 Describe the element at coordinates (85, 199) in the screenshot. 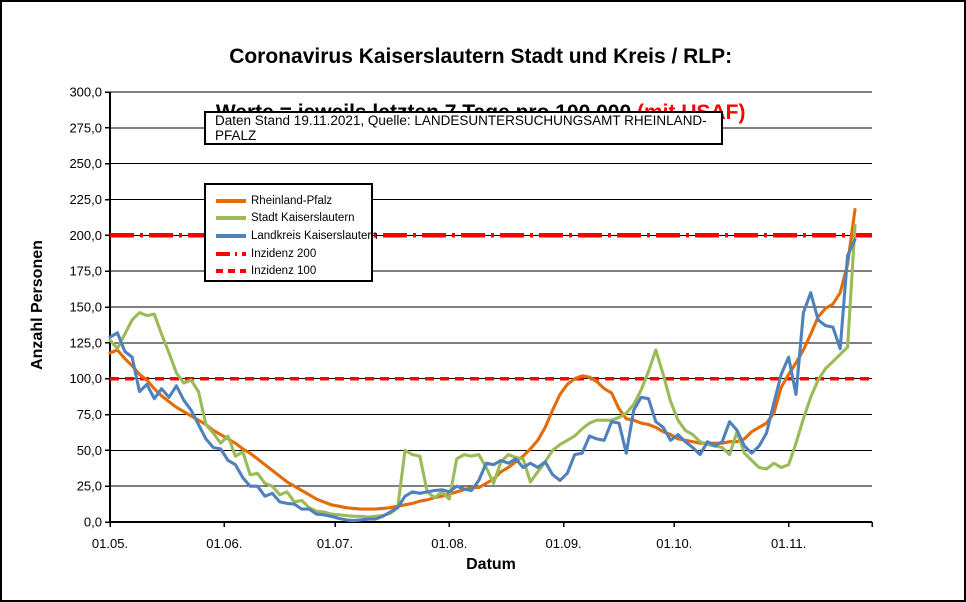

I see `svg-text: 225,0` at that location.